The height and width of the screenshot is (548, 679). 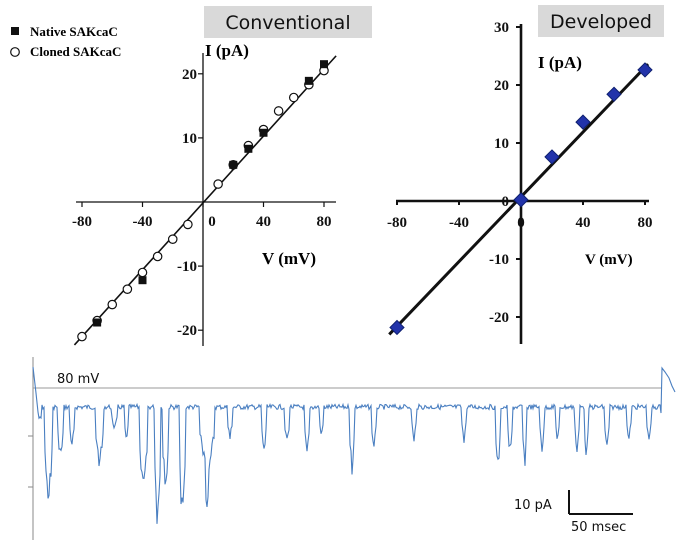 I want to click on developed-x-tick-label: 0, so click(x=521, y=223).